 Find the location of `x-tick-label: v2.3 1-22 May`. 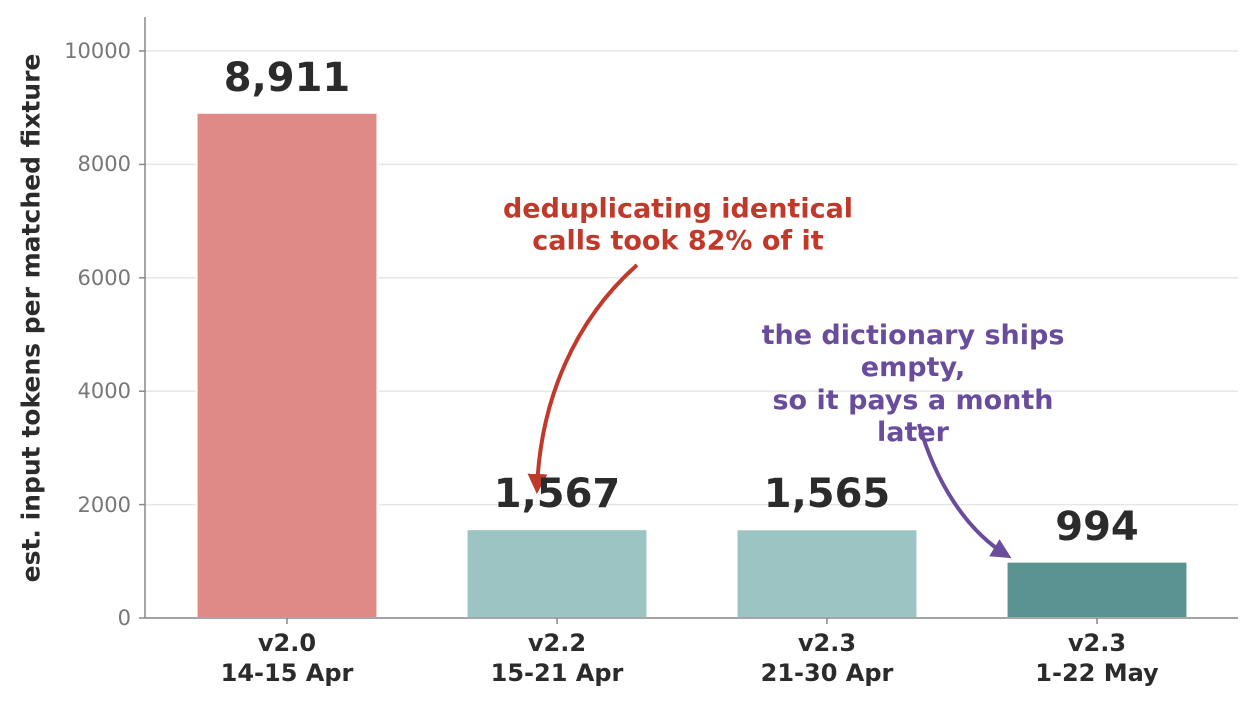

x-tick-label: v2.3 1-22 May is located at coordinates (1097, 658).